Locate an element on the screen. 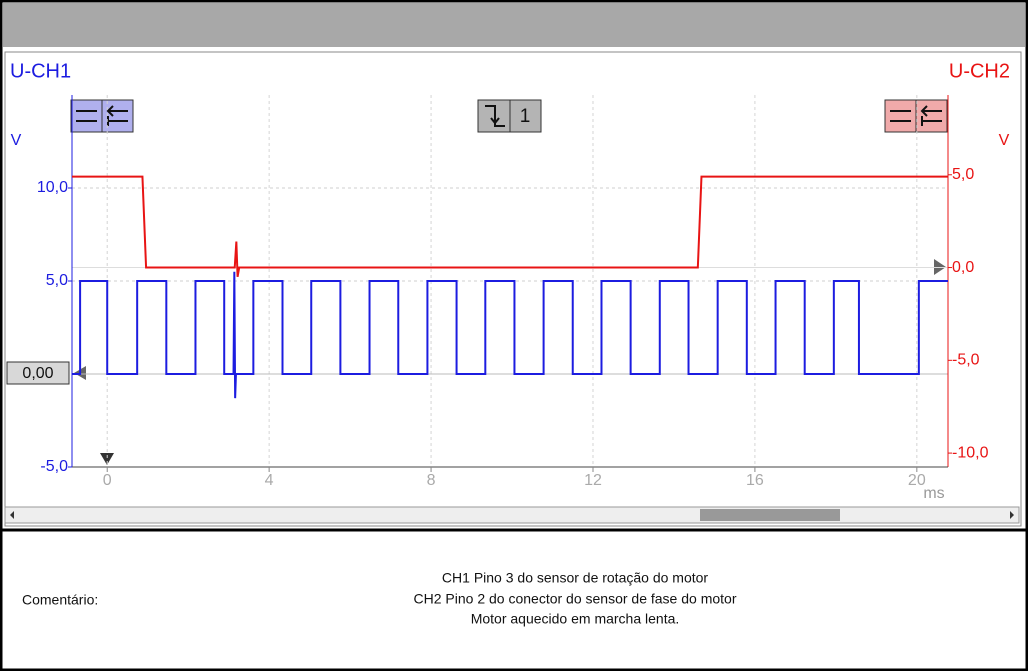  legend-entry: U-CH2 is located at coordinates (979, 71).